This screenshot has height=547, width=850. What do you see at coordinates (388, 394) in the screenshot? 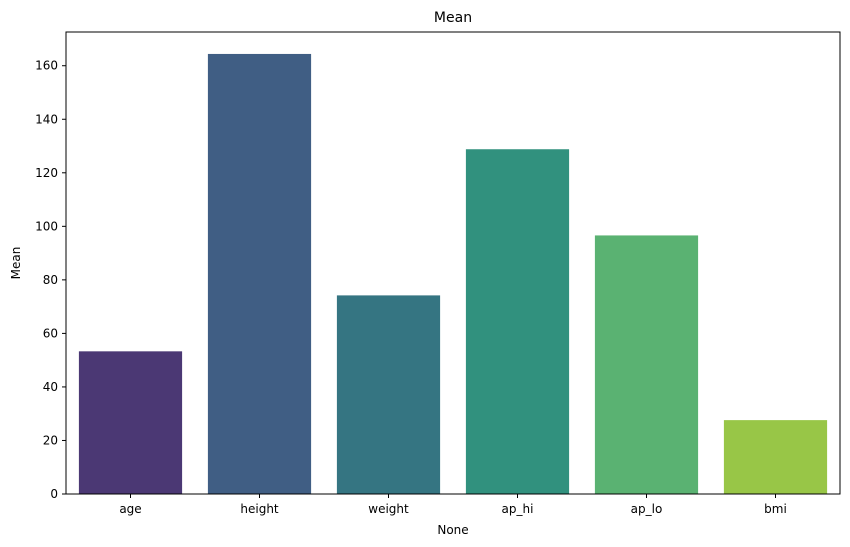
I see `bar-weight` at bounding box center [388, 394].